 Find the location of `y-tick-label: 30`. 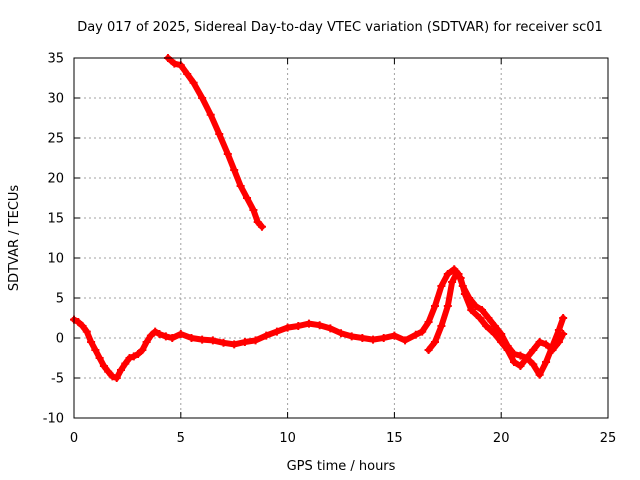

y-tick-label: 30 is located at coordinates (55, 99).